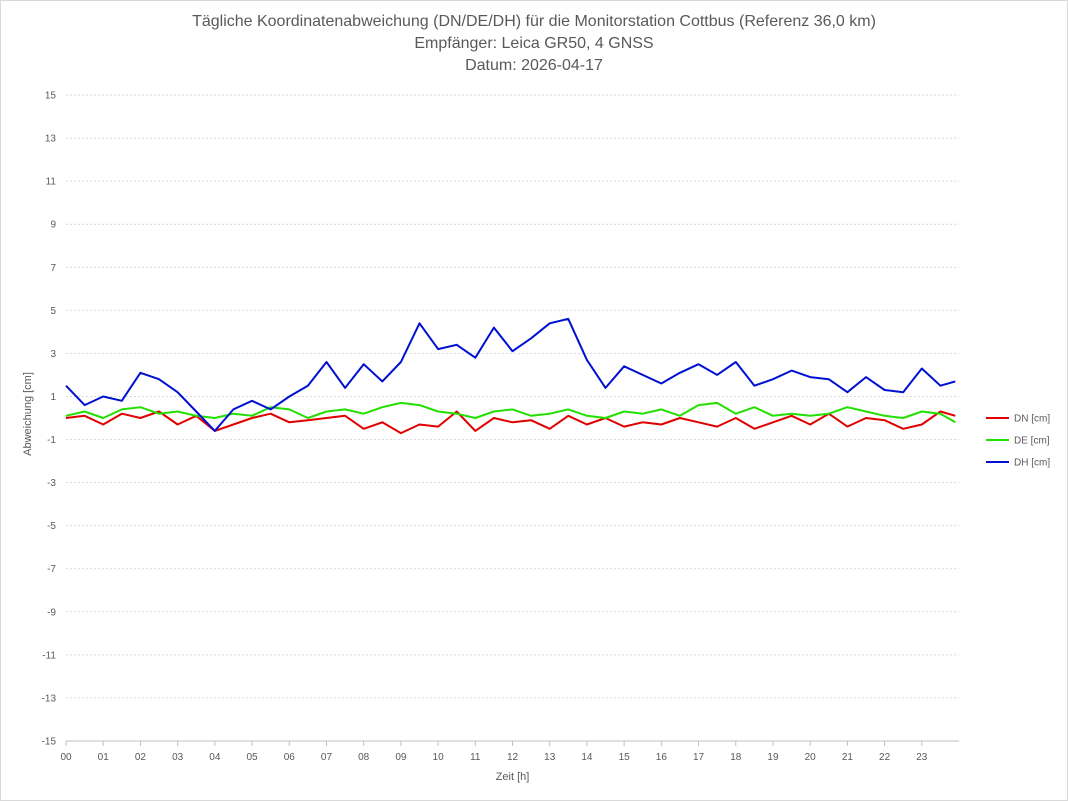 The width and height of the screenshot is (1068, 801). What do you see at coordinates (51, 483) in the screenshot?
I see `y-tick-label: -3` at bounding box center [51, 483].